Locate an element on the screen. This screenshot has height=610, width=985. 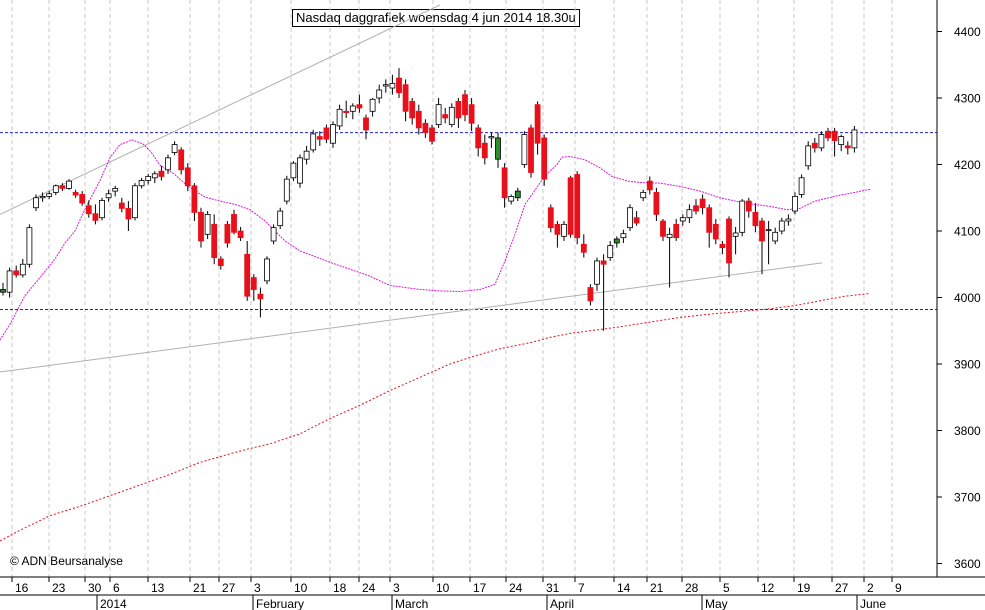
month-label: 2014 is located at coordinates (113, 603).